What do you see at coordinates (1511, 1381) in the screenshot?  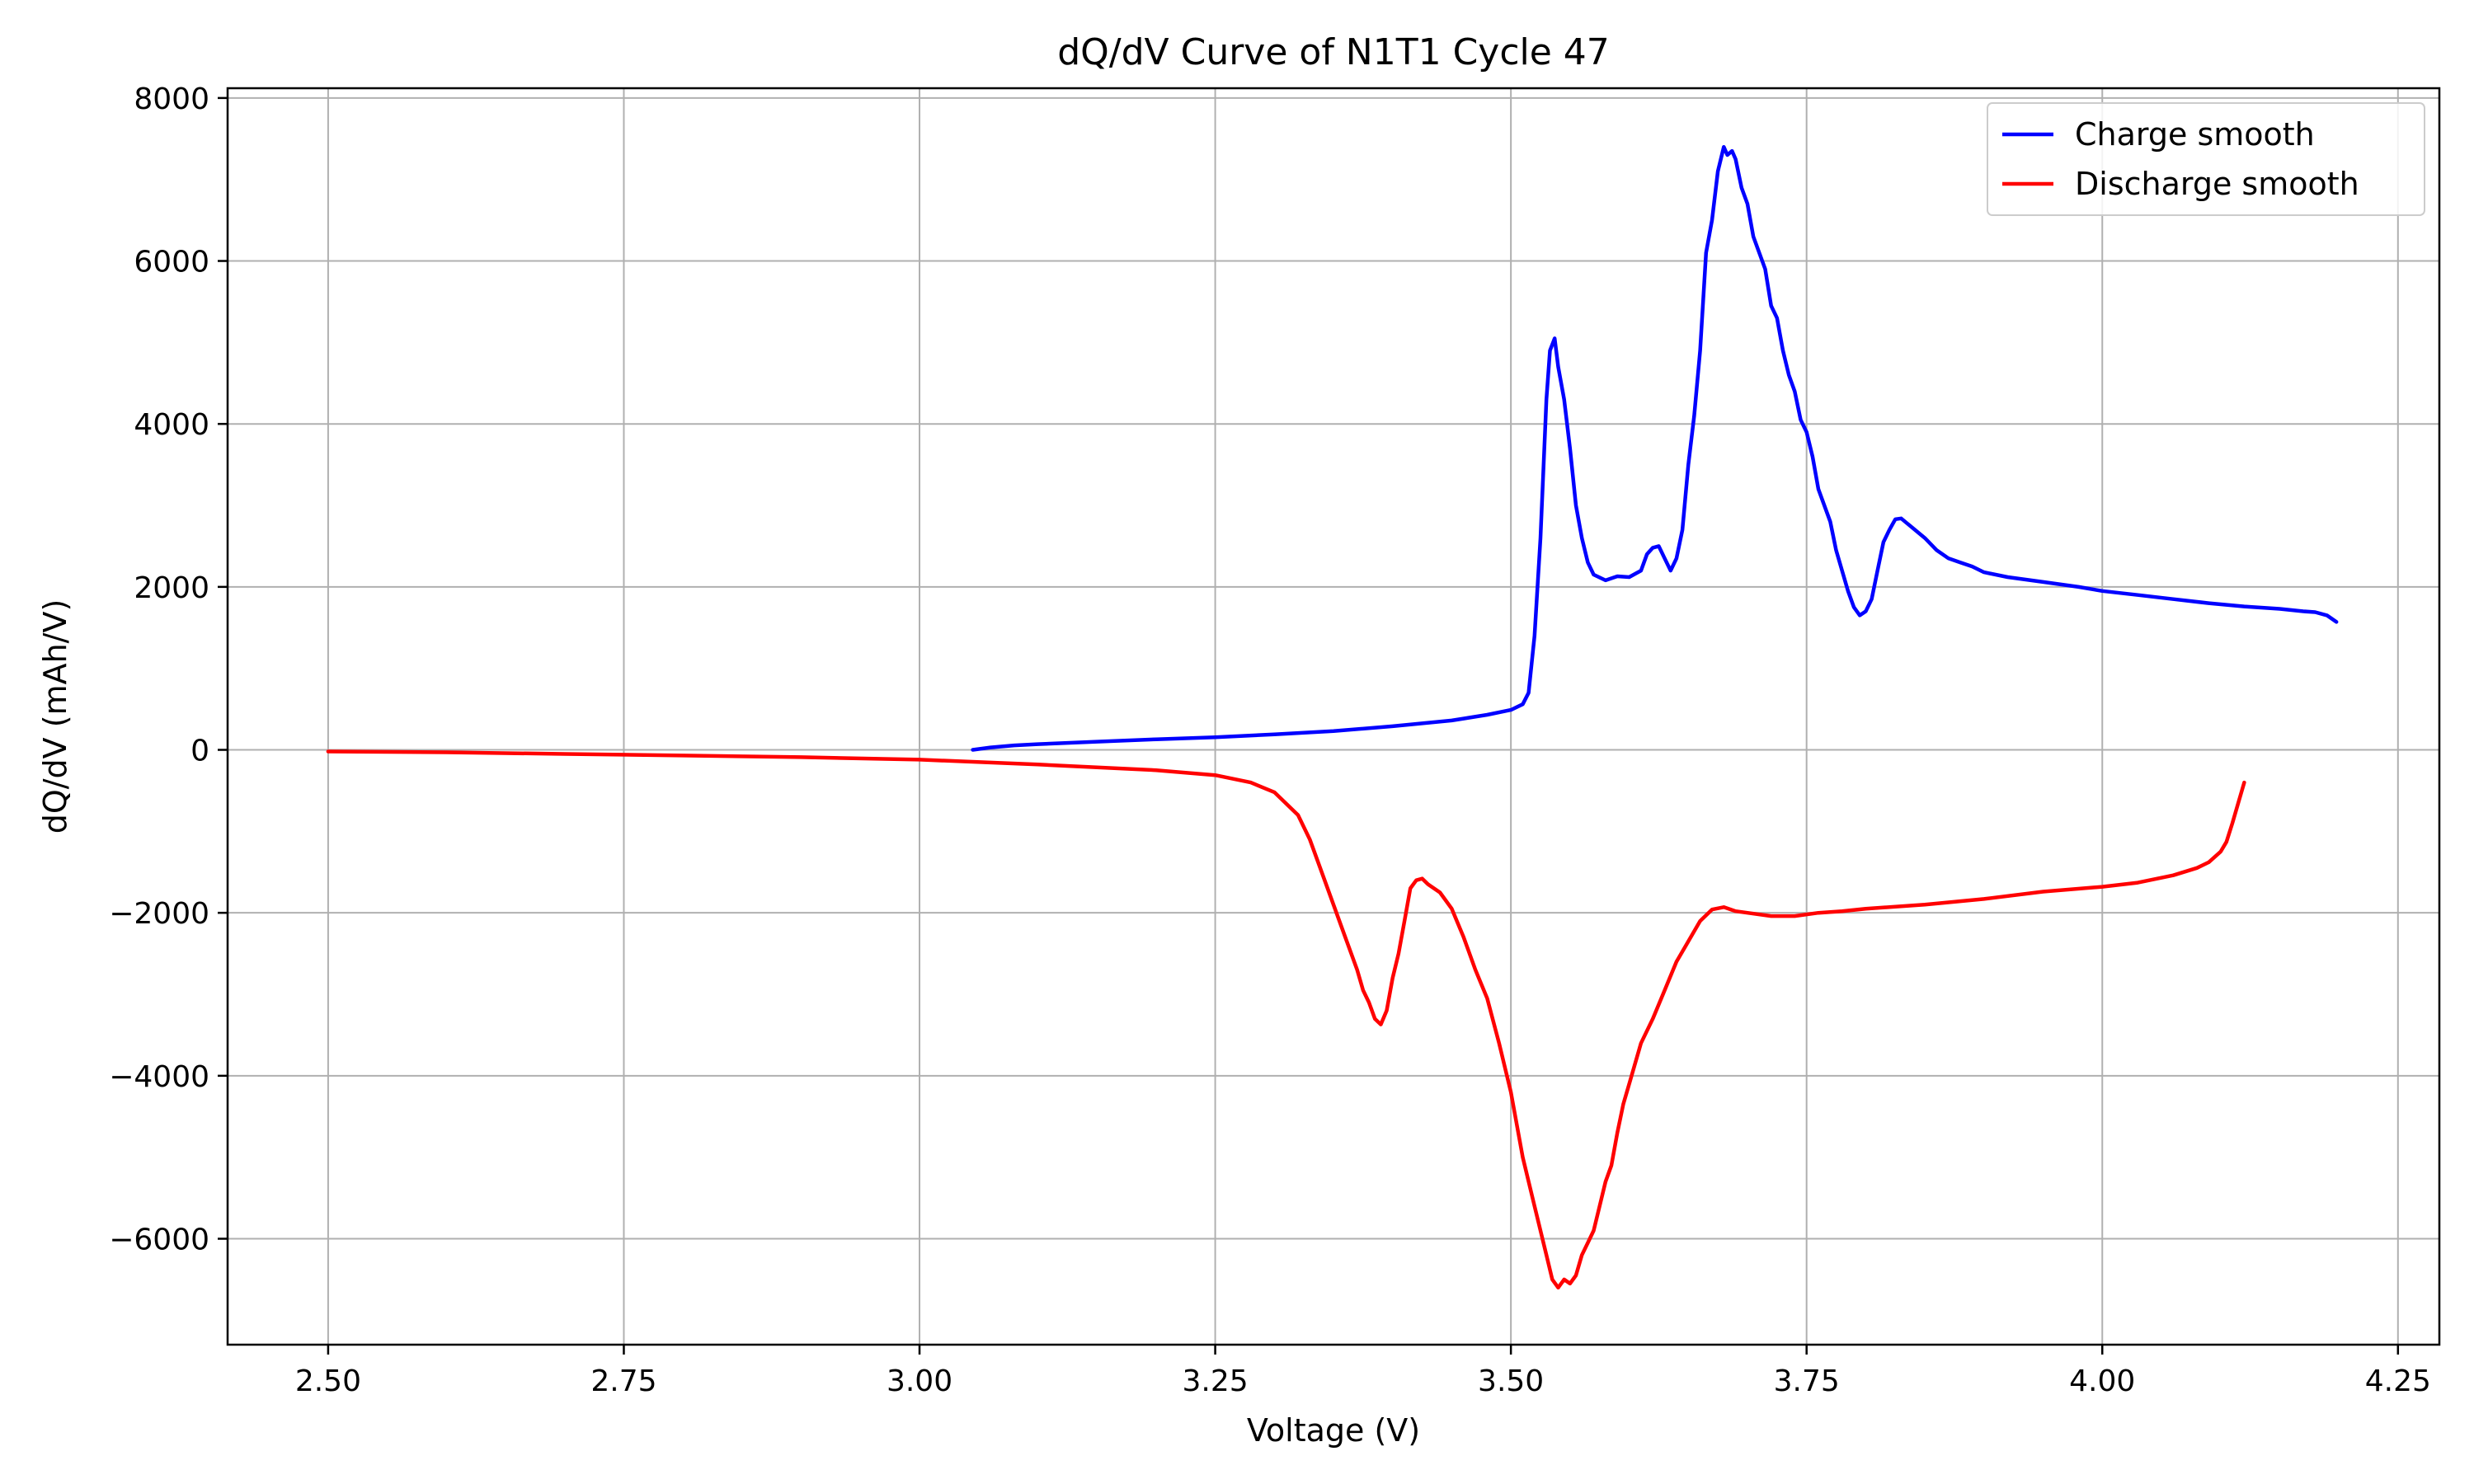 I see `x-tick-label: 3.50` at bounding box center [1511, 1381].